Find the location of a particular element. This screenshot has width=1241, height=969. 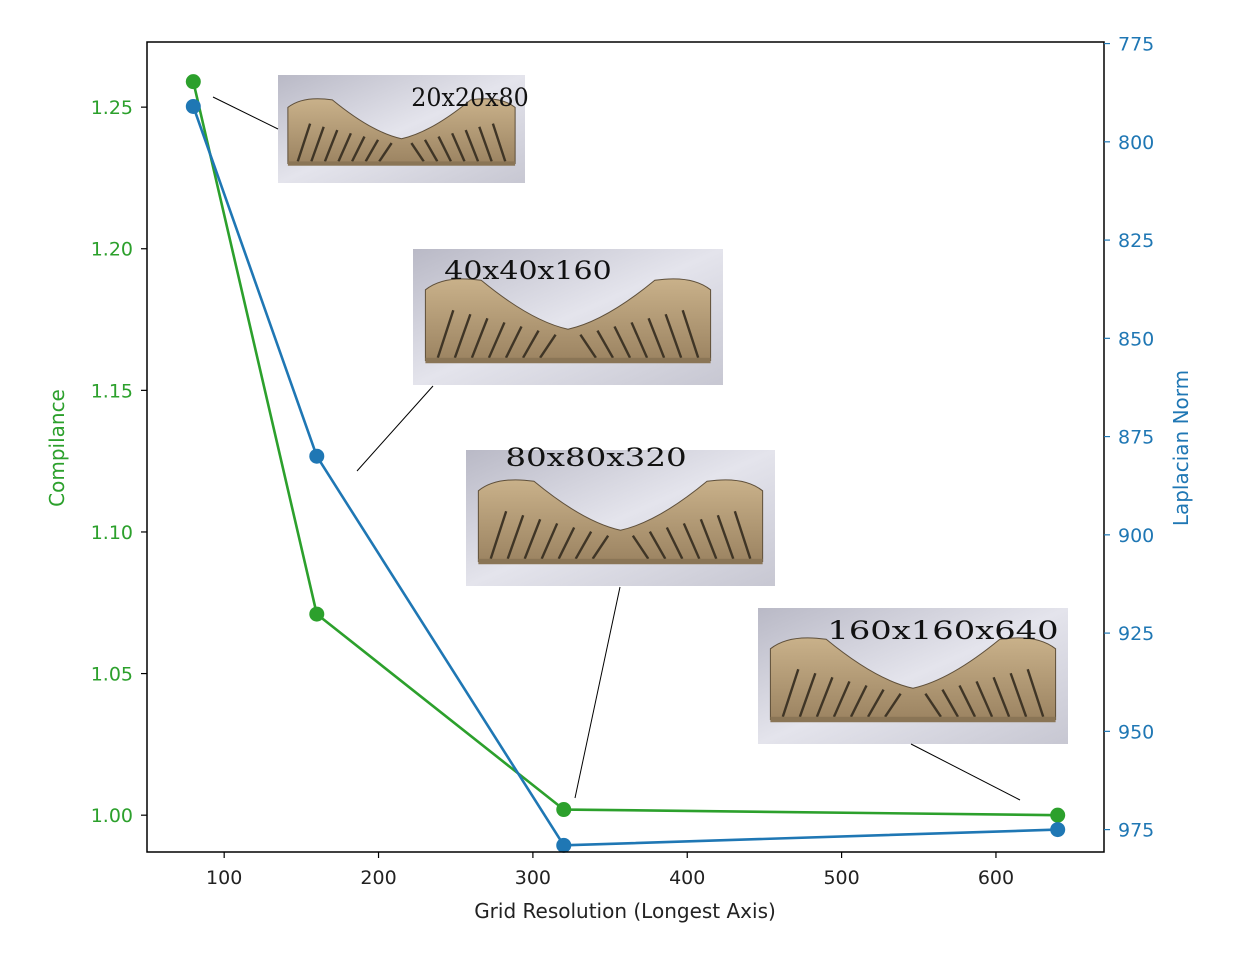

left-tick-label: 1.00 is located at coordinates (112, 816).